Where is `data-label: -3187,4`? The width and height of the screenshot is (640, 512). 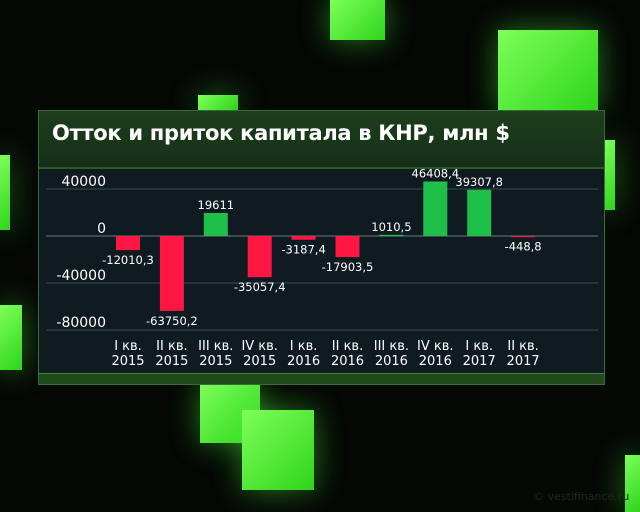
data-label: -3187,4 is located at coordinates (303, 250).